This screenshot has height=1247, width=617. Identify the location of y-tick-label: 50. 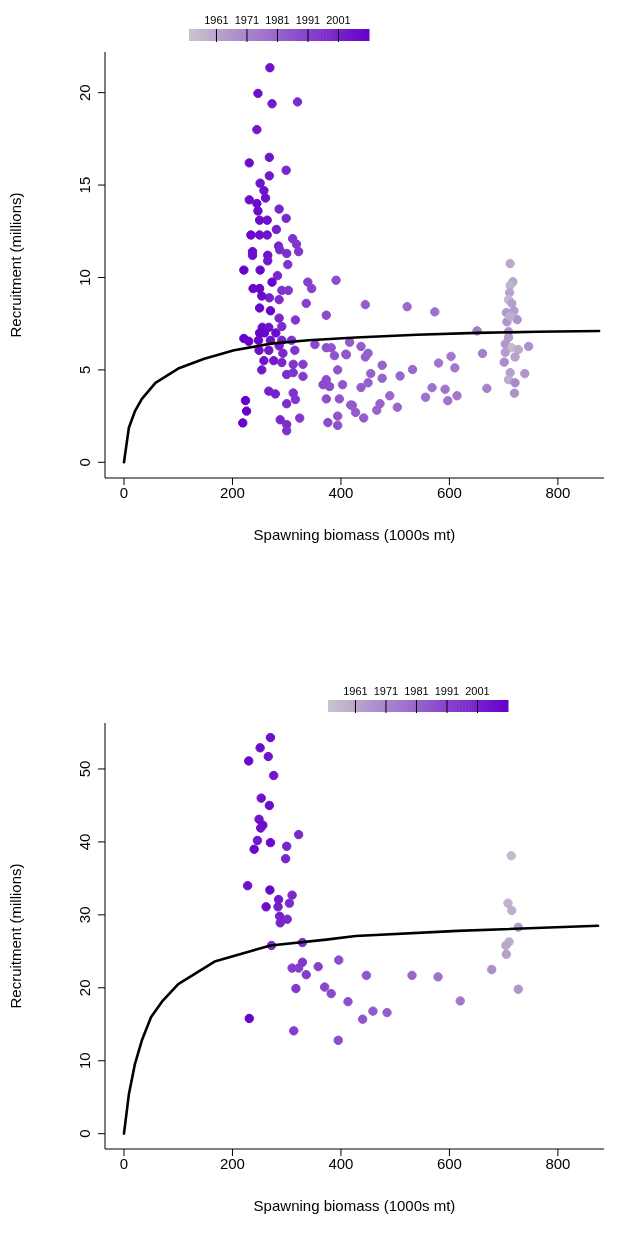
(84, 769).